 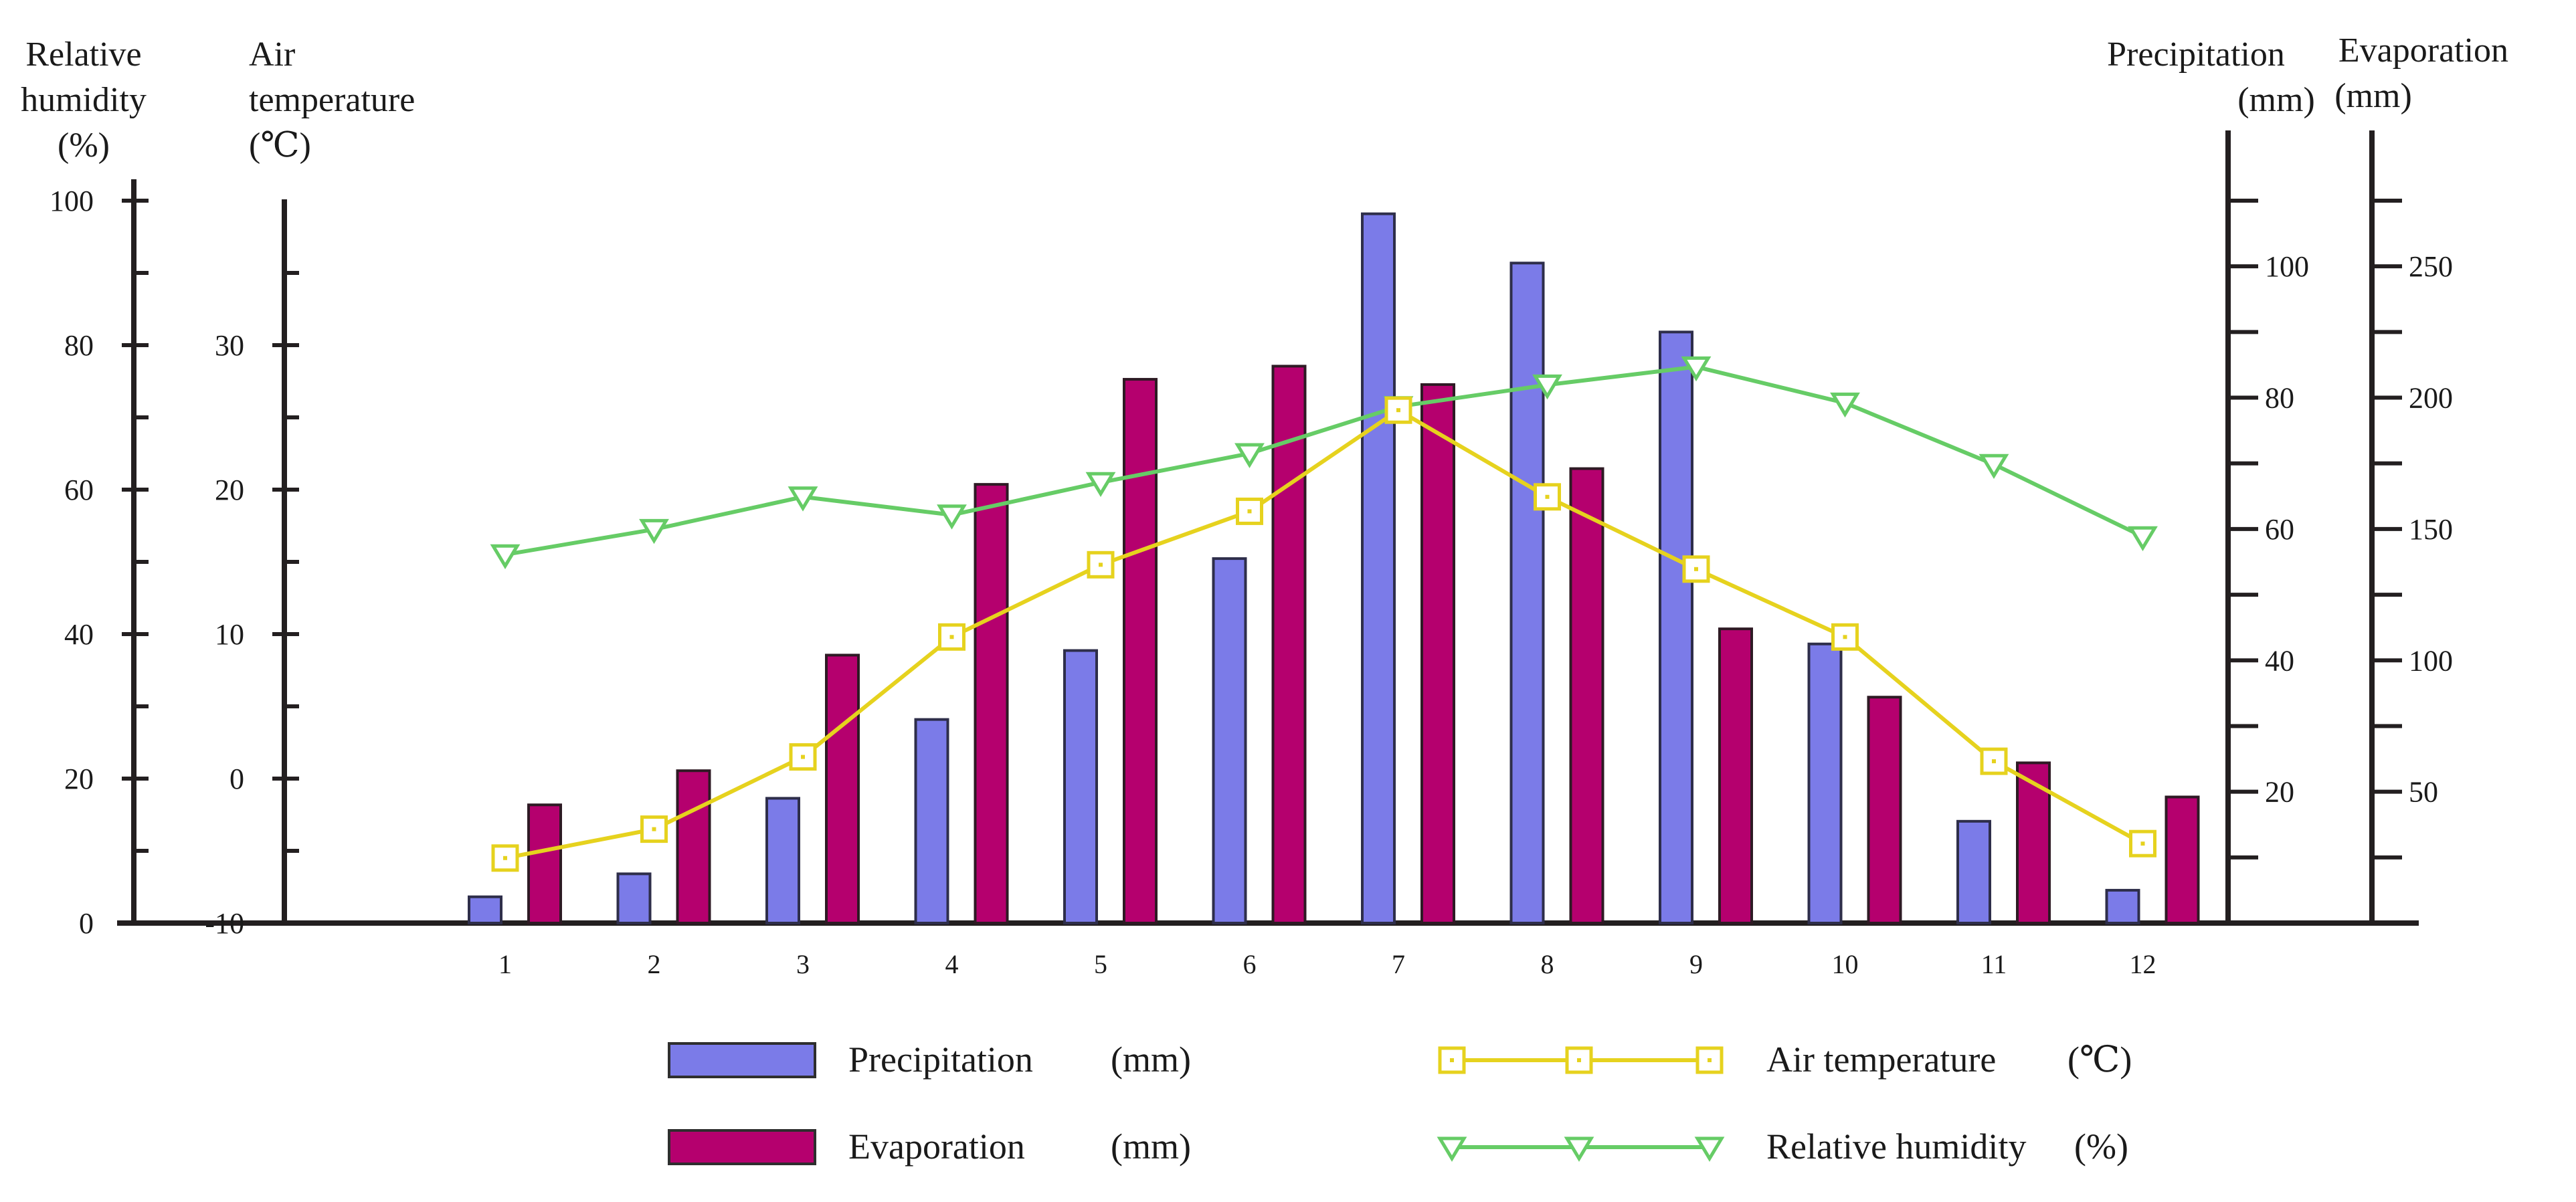 I want to click on month-tick-label: 2, so click(x=654, y=964).